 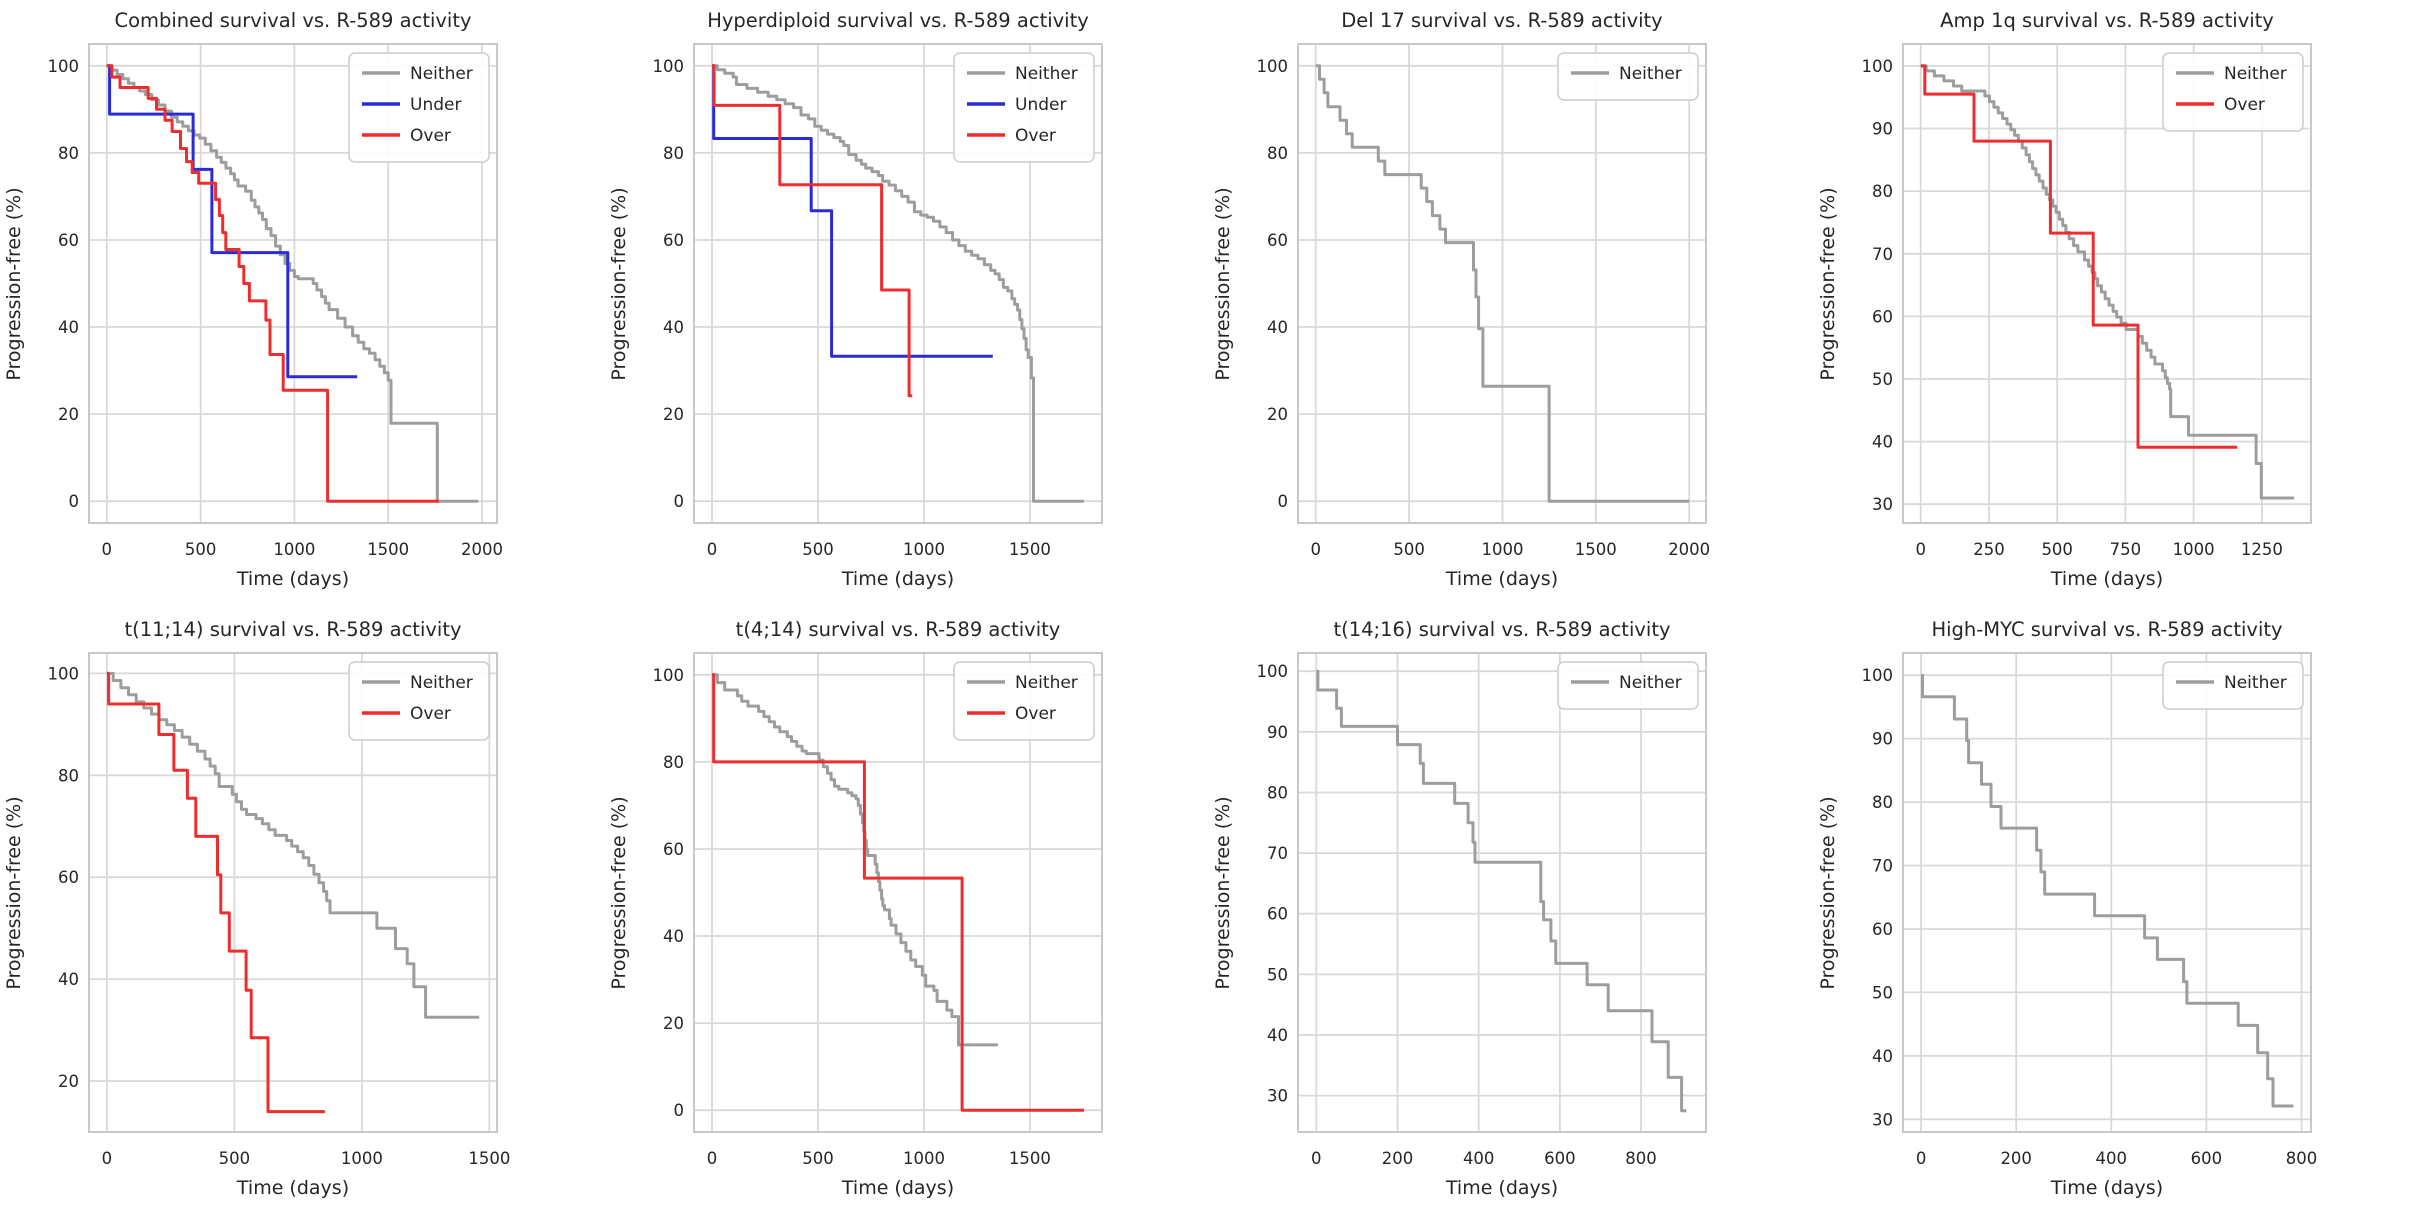 I want to click on legend-box, so click(x=2232, y=685).